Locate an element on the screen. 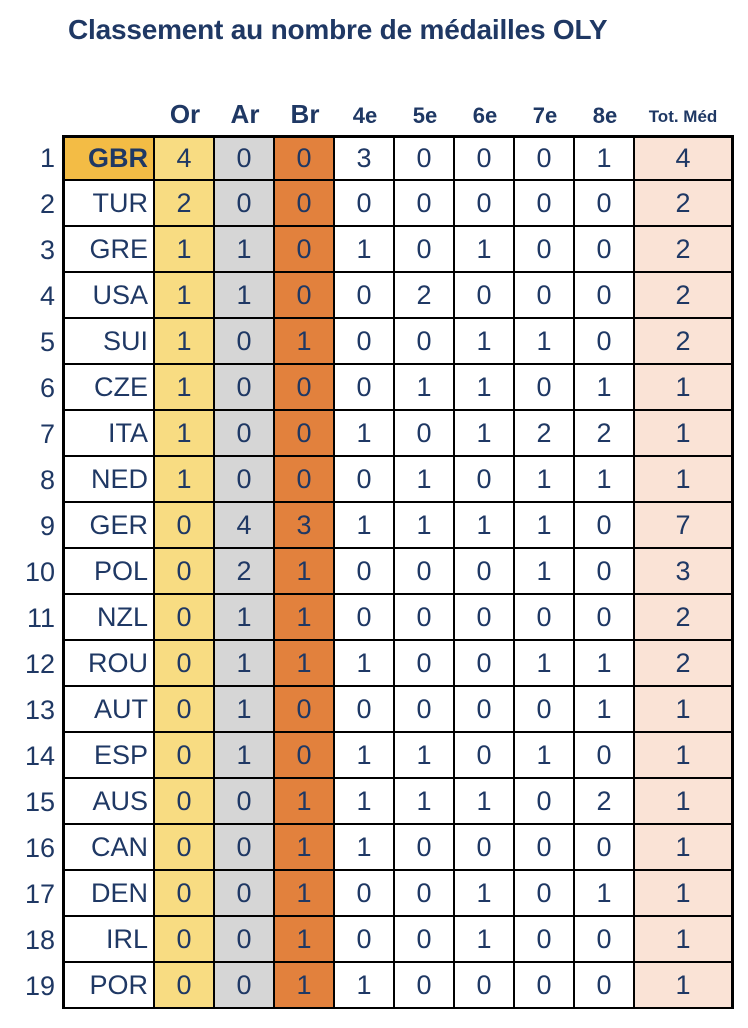 The image size is (748, 1028). table-row: 5 SUI 1 0 1 0 0 1 1 0 2 is located at coordinates (374, 342).